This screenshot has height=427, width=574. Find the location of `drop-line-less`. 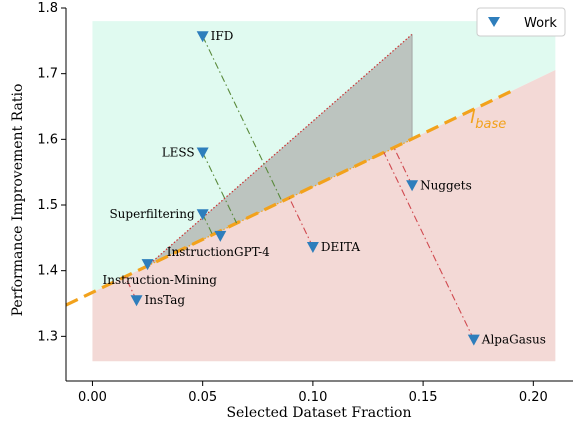

drop-line-less is located at coordinates (220, 188).